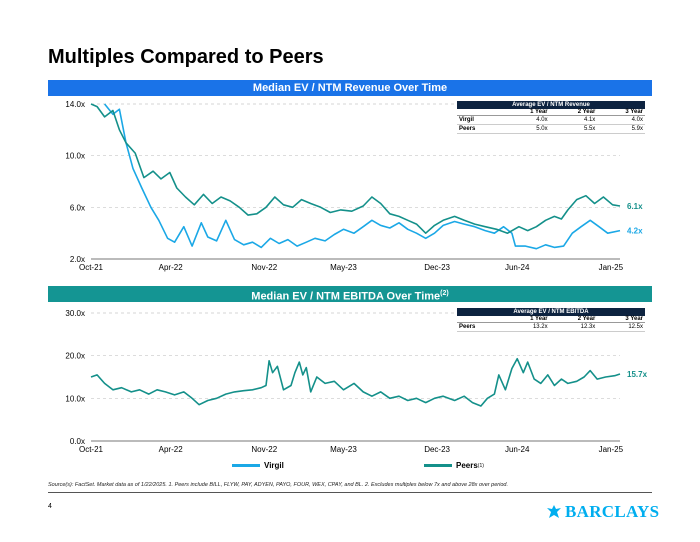 Image resolution: width=700 pixels, height=542 pixels. I want to click on table-row: Peers 5.0x 5.5x 5.9x, so click(551, 129).